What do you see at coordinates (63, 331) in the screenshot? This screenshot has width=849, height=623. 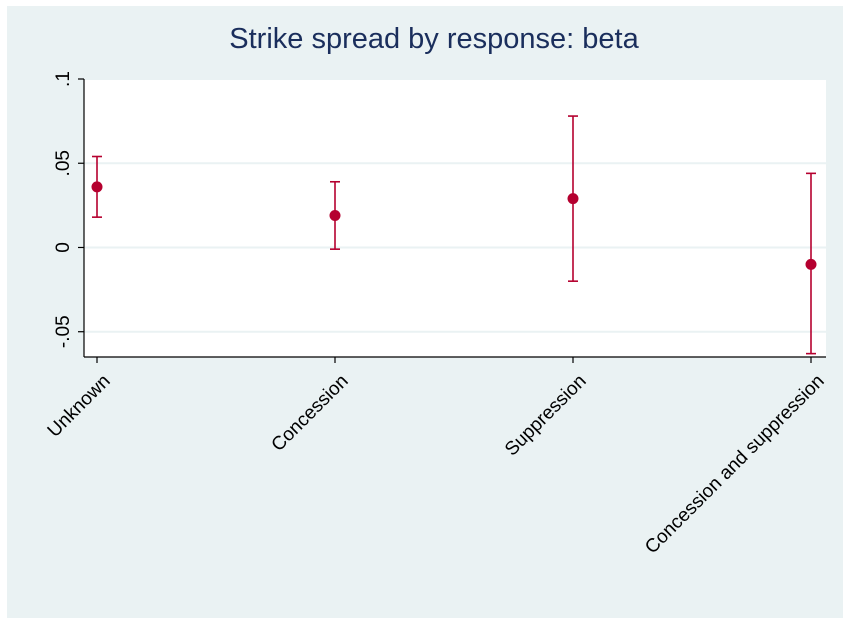 I see `y-tick-label: -.05` at bounding box center [63, 331].